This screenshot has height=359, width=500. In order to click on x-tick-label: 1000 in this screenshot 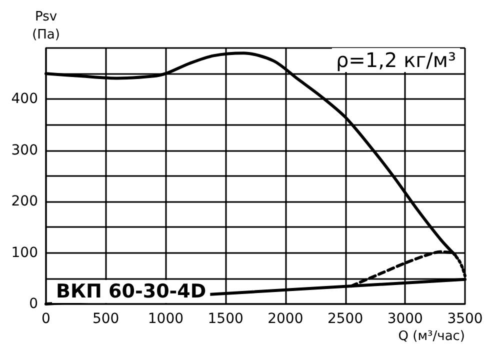, I will do `click(166, 319)`.